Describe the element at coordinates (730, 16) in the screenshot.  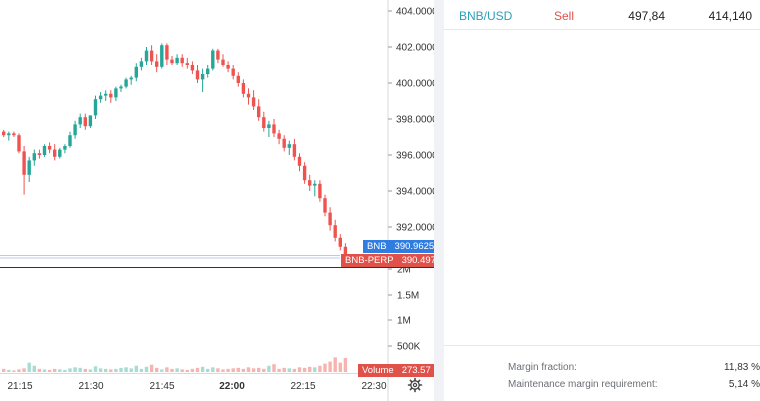
I see `trade-size: 414,140` at that location.